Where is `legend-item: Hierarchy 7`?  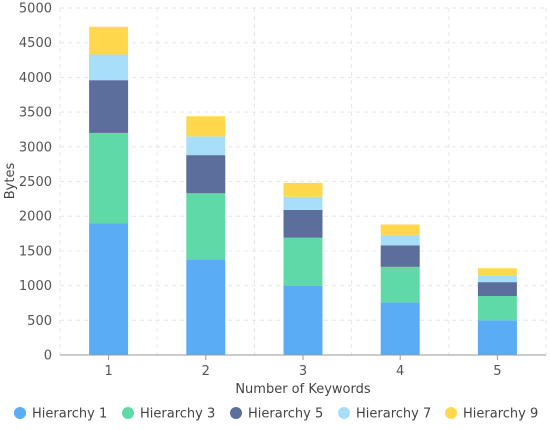 legend-item: Hierarchy 7 is located at coordinates (384, 414).